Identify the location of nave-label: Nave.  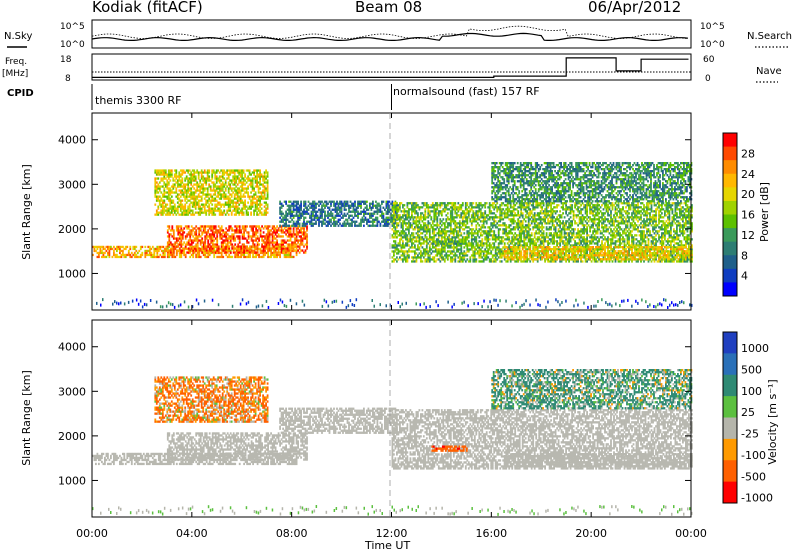
(769, 71).